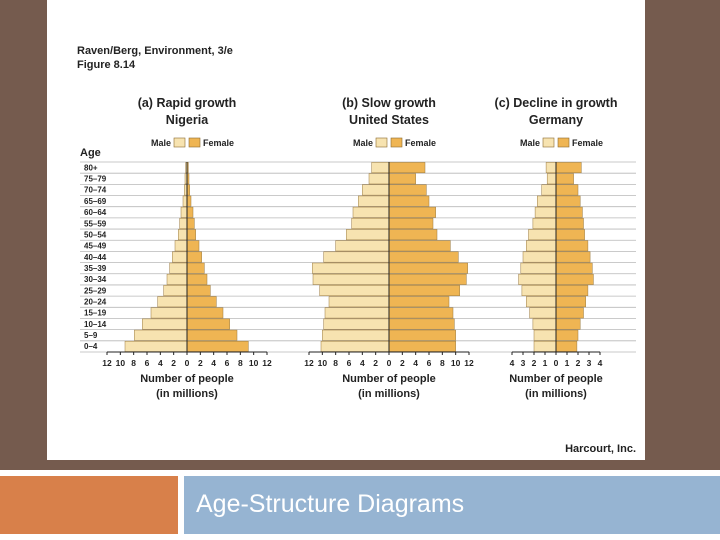 Image resolution: width=720 pixels, height=540 pixels. What do you see at coordinates (323, 363) in the screenshot?
I see `x-tick-label: 10` at bounding box center [323, 363].